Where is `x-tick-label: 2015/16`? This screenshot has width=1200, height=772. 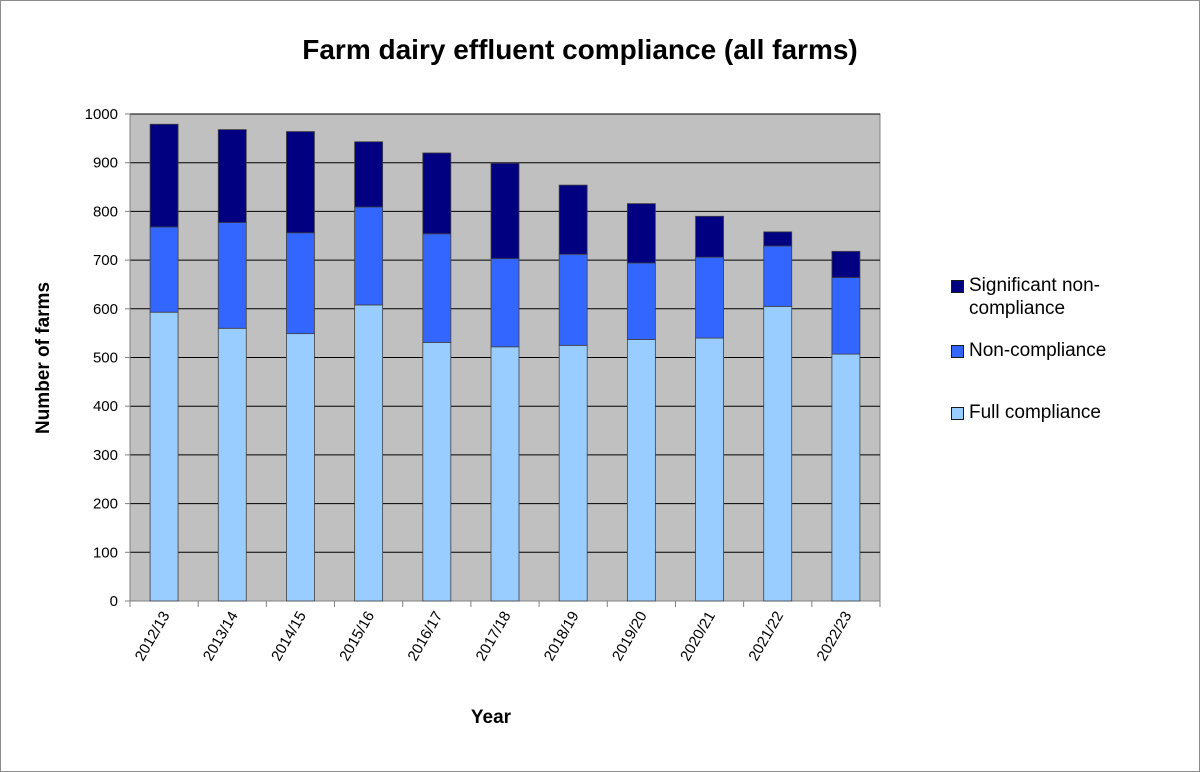
x-tick-label: 2015/16 is located at coordinates (357, 636).